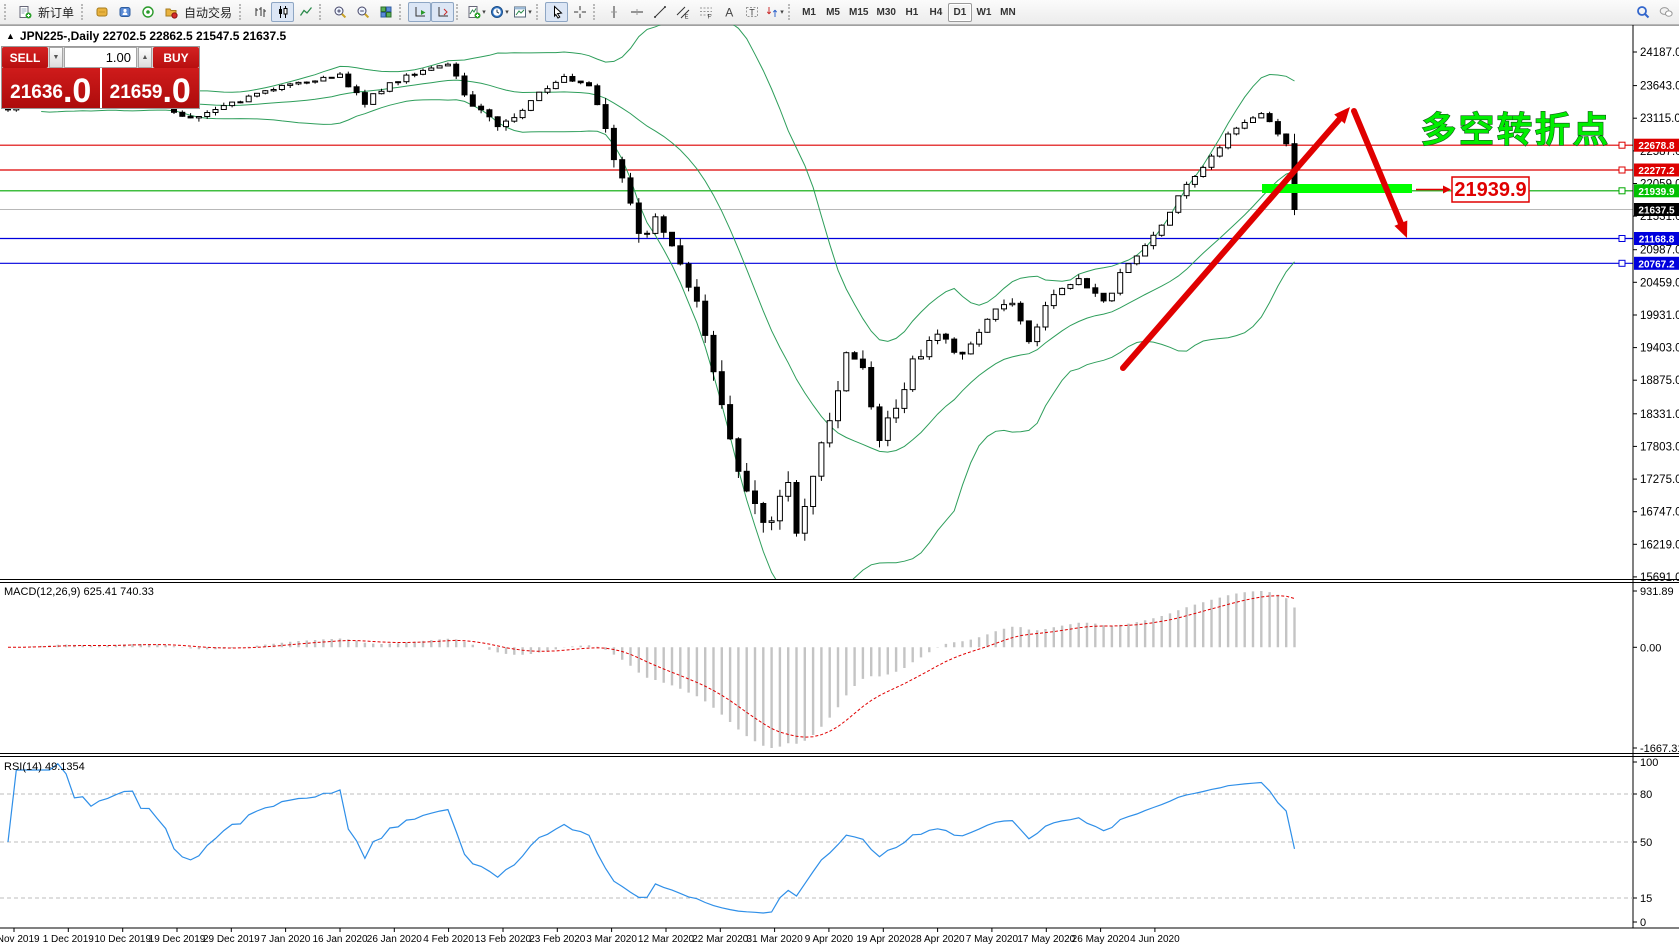  Describe the element at coordinates (1659, 447) in the screenshot. I see `svg-text: 17803.0` at that location.